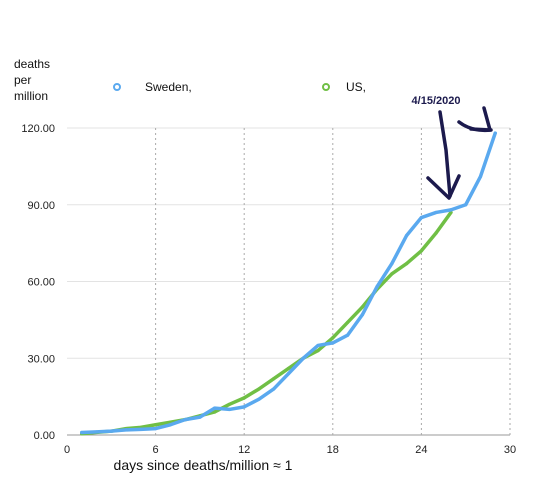 This screenshot has height=479, width=543. What do you see at coordinates (356, 87) in the screenshot?
I see `legend-label-us: US,` at bounding box center [356, 87].